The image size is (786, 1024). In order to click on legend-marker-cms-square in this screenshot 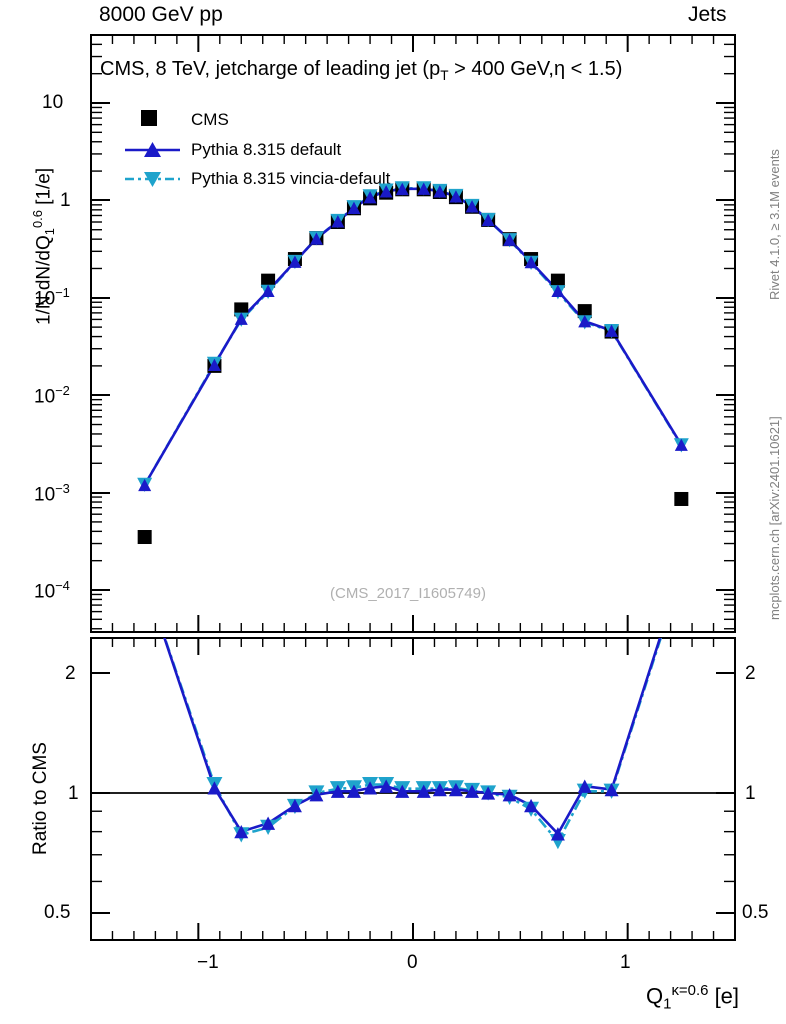, I will do `click(149, 118)`.